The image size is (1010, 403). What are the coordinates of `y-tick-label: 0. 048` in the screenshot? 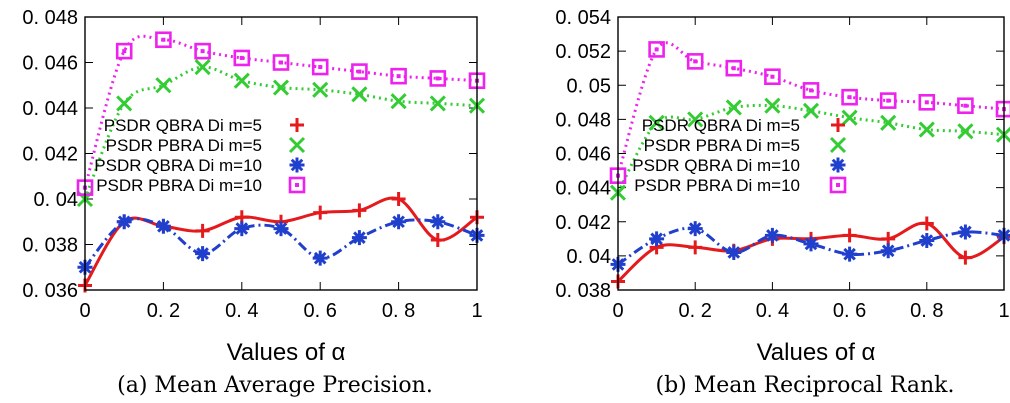 It's located at (50, 18).